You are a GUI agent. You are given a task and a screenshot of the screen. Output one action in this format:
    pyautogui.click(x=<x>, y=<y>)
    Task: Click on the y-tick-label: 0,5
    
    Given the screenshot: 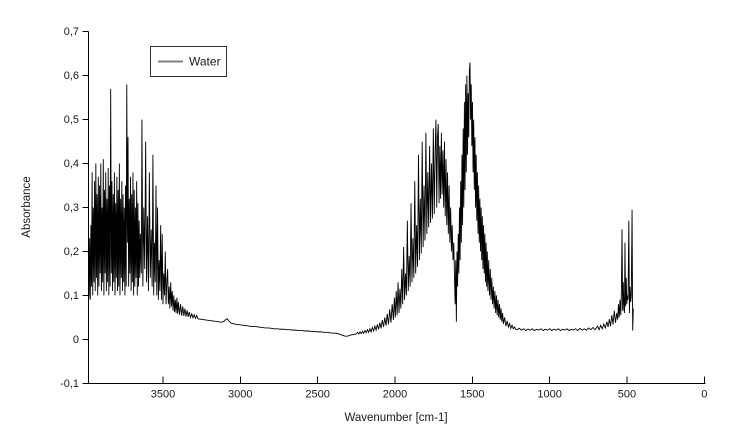 What is the action you would take?
    pyautogui.click(x=71, y=120)
    